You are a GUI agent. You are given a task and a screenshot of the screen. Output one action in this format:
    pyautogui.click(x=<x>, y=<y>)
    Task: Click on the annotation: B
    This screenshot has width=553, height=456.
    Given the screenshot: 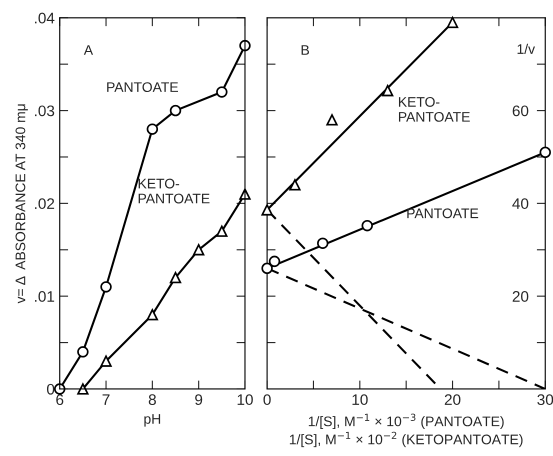 What is the action you would take?
    pyautogui.click(x=306, y=50)
    